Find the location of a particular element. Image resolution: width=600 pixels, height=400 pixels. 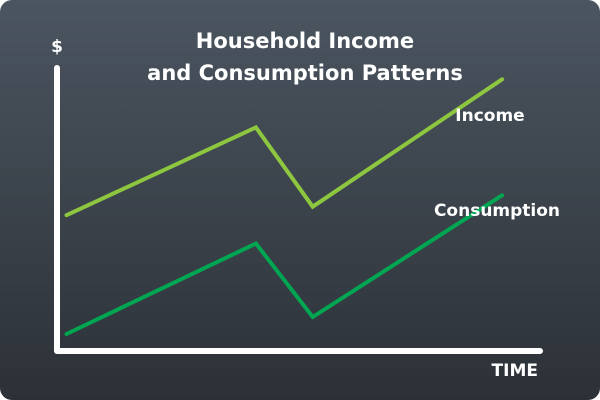

y-axis-label: $ is located at coordinates (57, 47).